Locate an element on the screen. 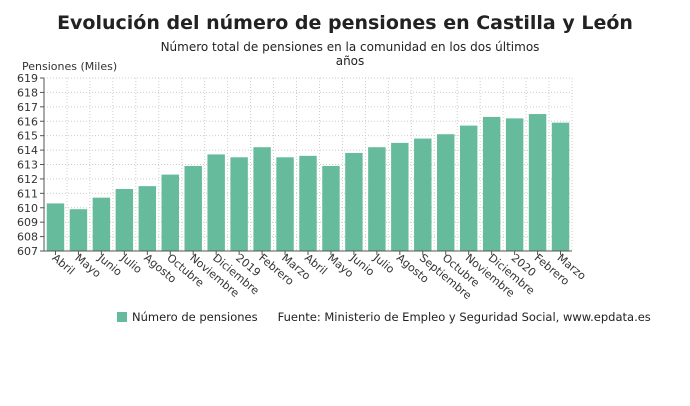 The height and width of the screenshot is (406, 690). y-axis-label: Pensiones (Miles) is located at coordinates (70, 66).